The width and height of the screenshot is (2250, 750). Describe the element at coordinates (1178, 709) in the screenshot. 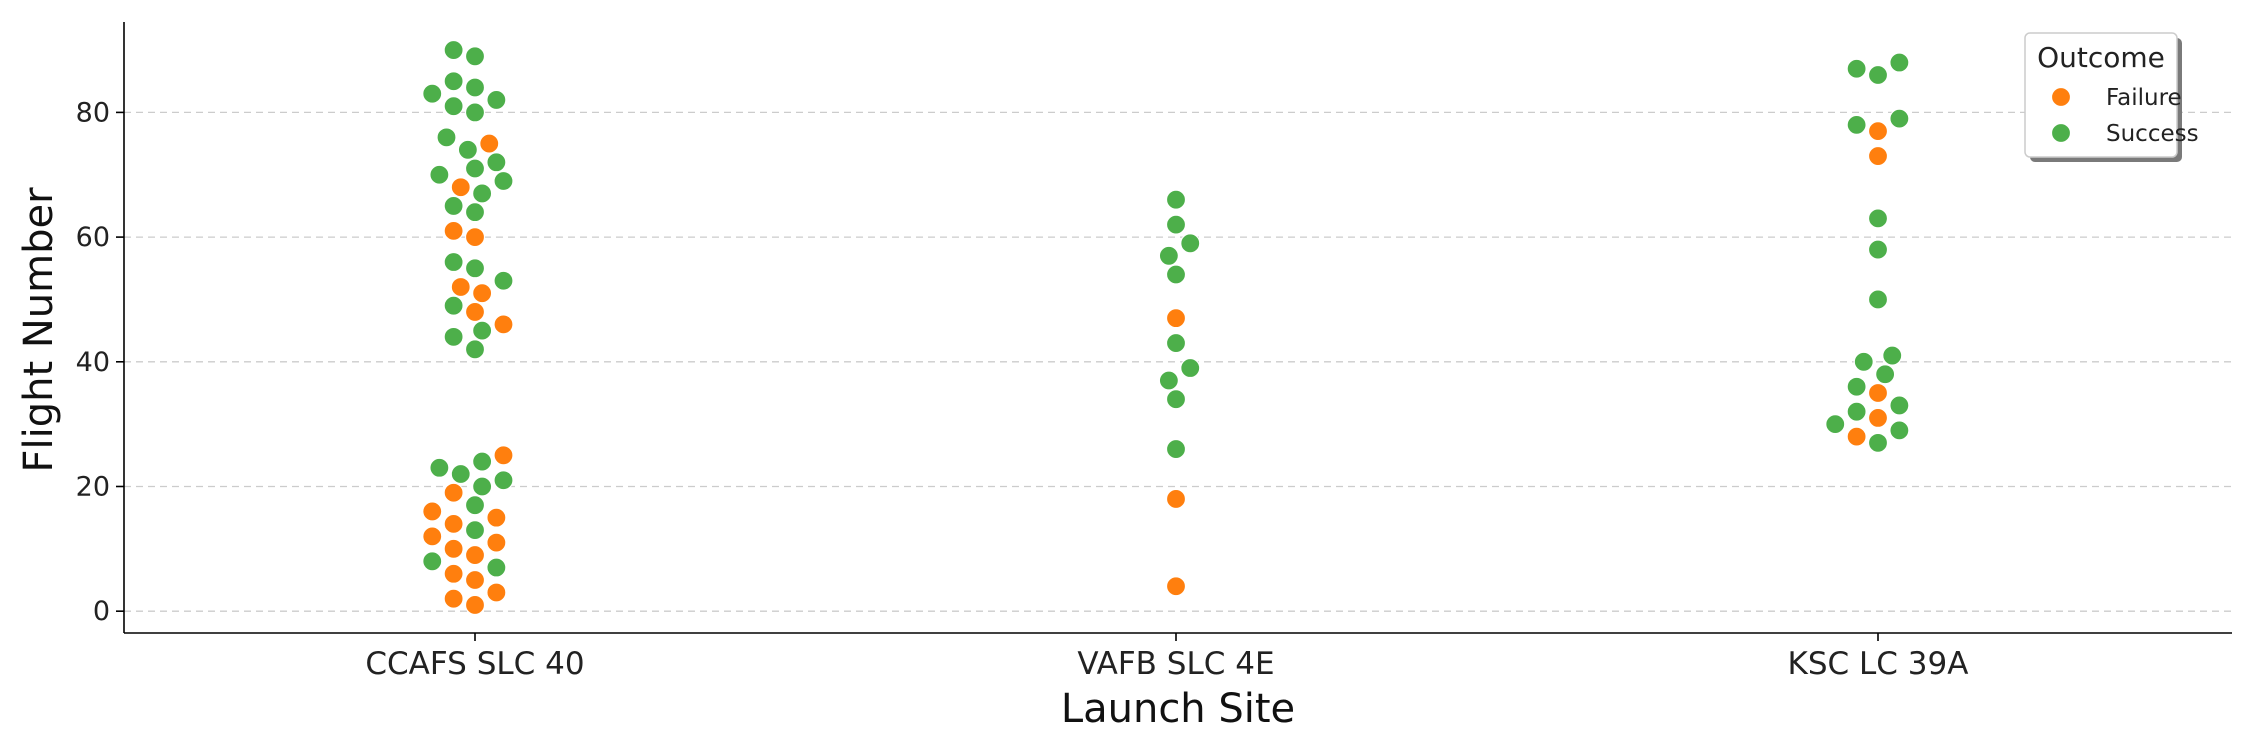

I see `x-axis-title: Launch Site` at that location.